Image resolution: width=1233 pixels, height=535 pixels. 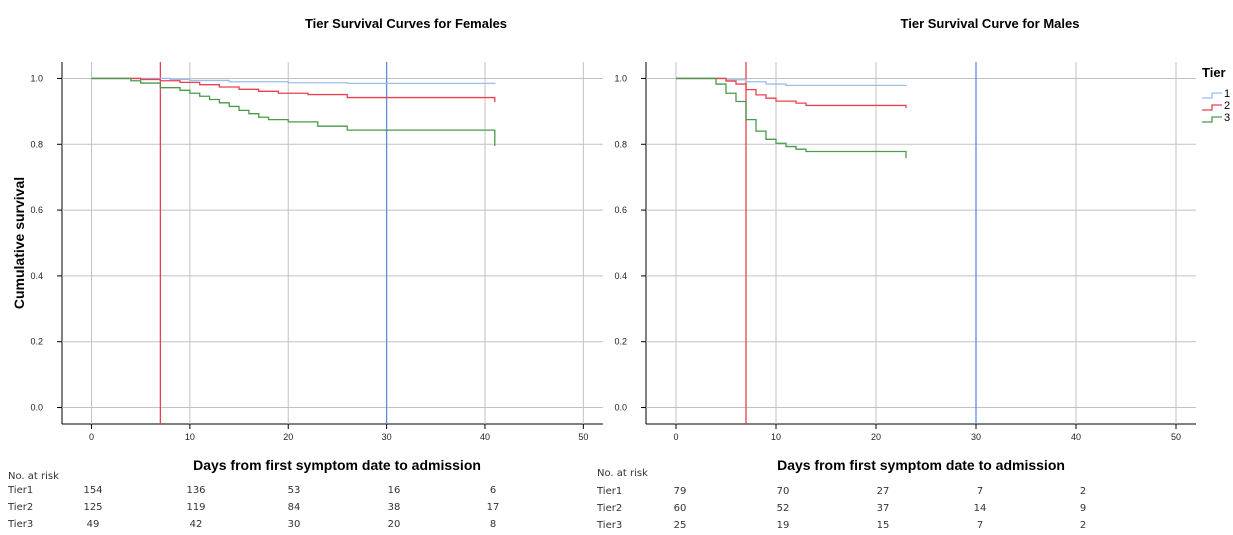 What do you see at coordinates (980, 508) in the screenshot?
I see `risk-row-value: 14` at bounding box center [980, 508].